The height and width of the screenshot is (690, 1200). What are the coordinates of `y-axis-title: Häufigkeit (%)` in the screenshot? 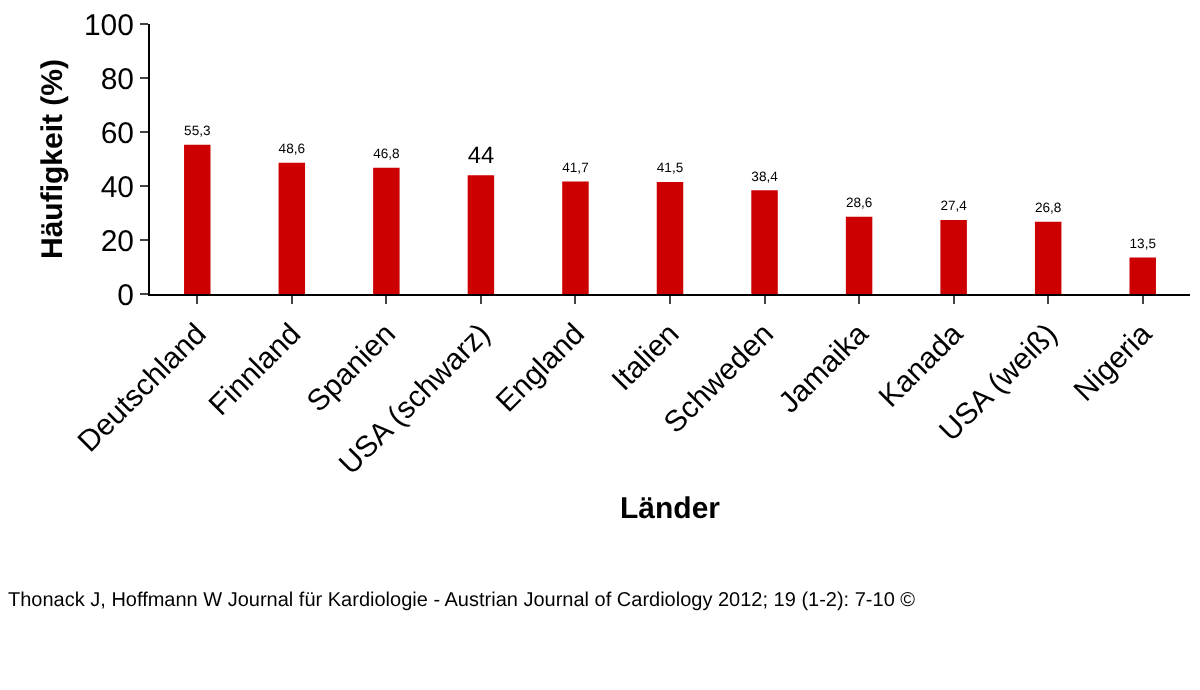 It's located at (53, 159).